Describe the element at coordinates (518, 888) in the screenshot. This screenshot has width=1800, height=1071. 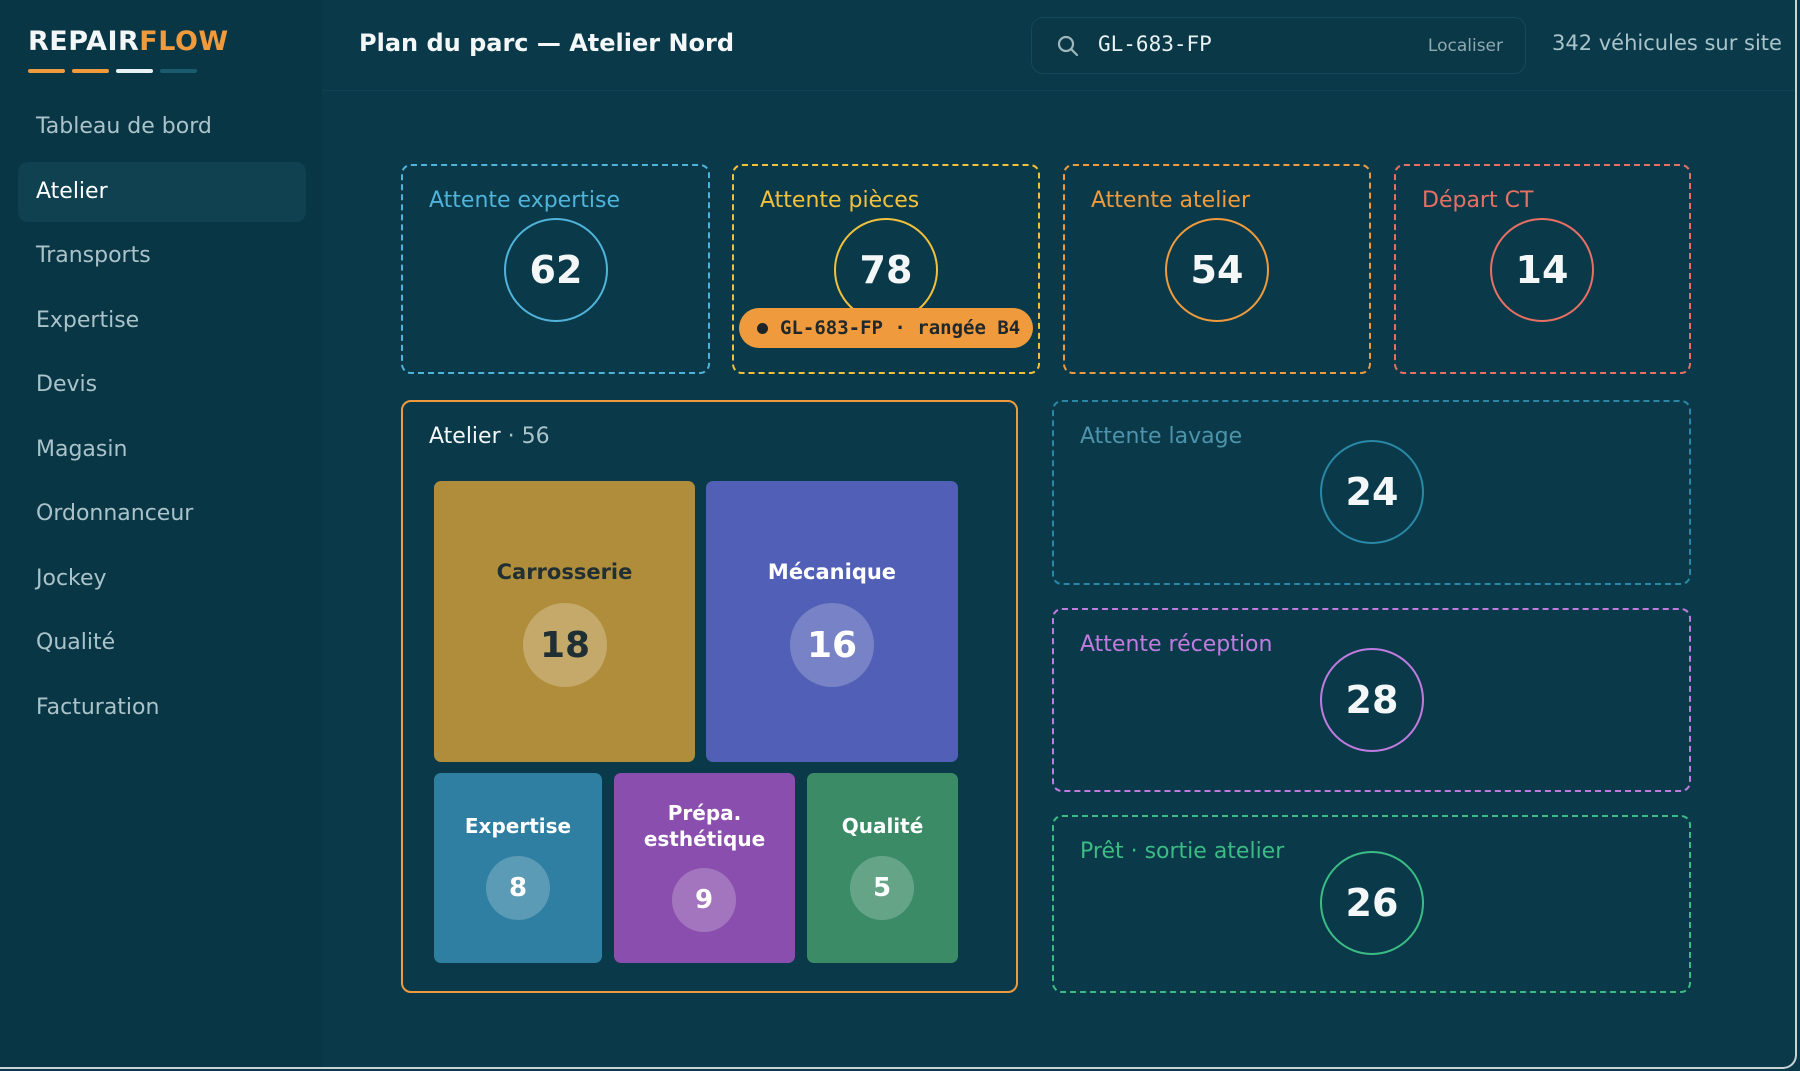
I see `tile-count: 8` at that location.